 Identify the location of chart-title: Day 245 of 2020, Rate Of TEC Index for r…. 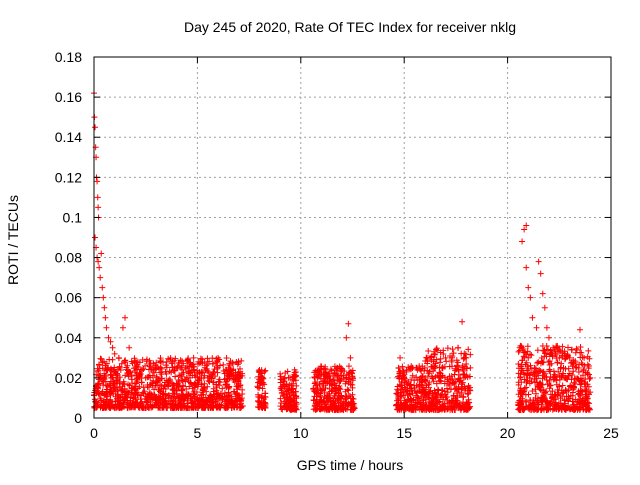
(350, 27).